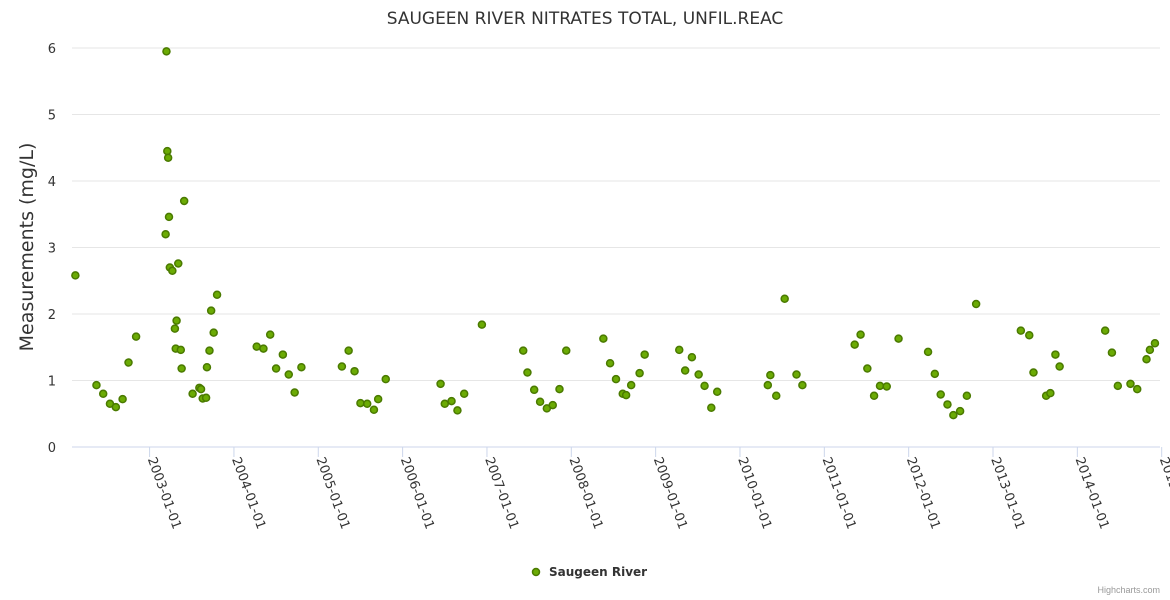 This screenshot has width=1170, height=600. Describe the element at coordinates (598, 572) in the screenshot. I see `legend-item-saugeen-river: Saugeen River` at that location.